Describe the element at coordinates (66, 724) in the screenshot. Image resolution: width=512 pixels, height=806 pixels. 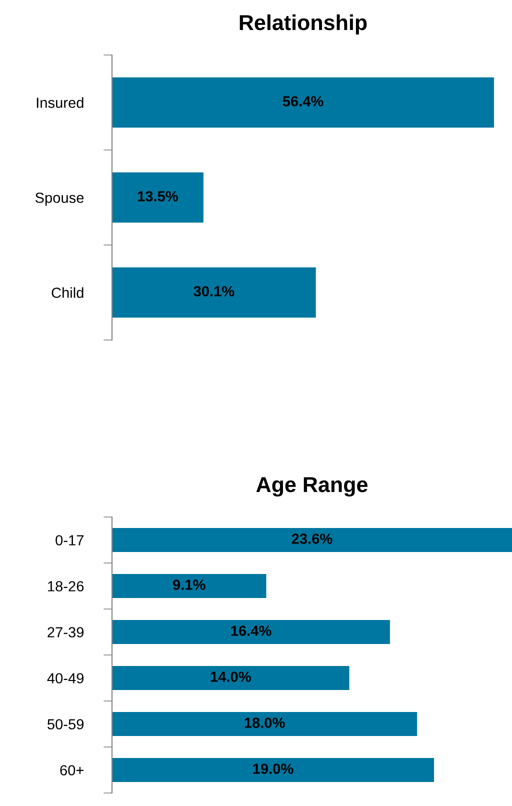
I see `y-tick-label: 50-59` at that location.